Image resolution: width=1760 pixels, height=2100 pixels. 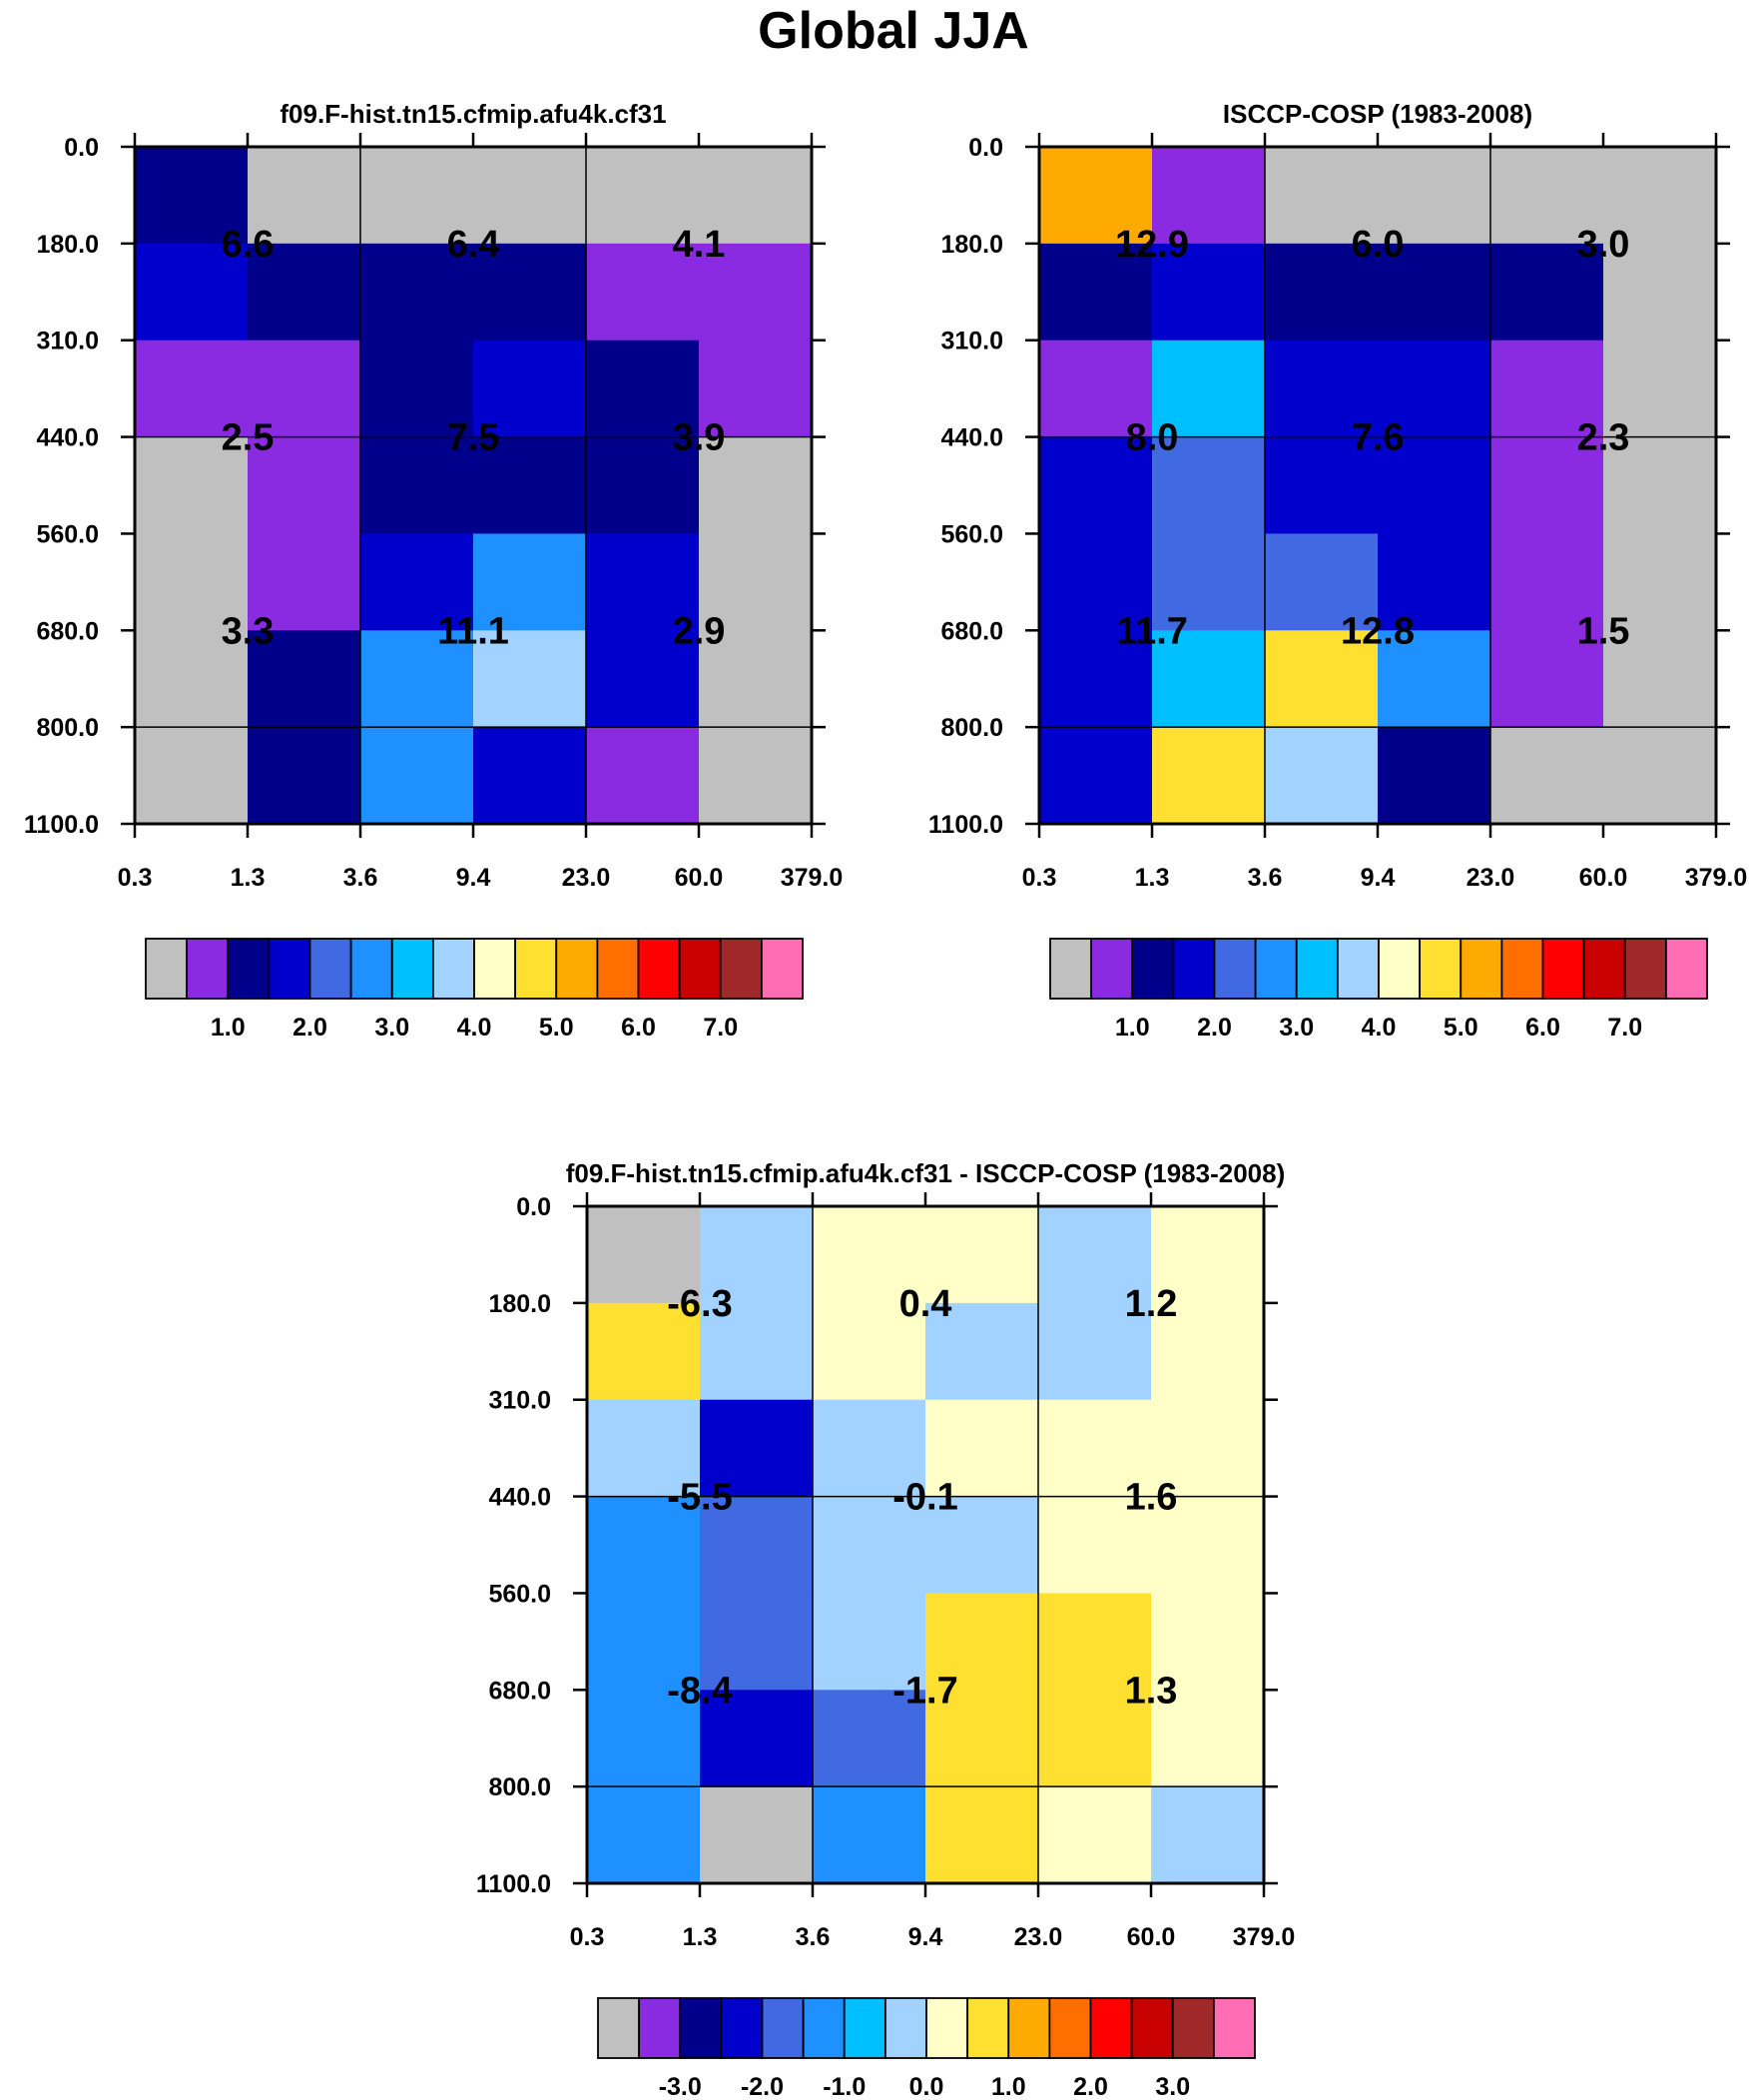 What do you see at coordinates (67, 341) in the screenshot?
I see `y-tick-label: 310.0` at bounding box center [67, 341].